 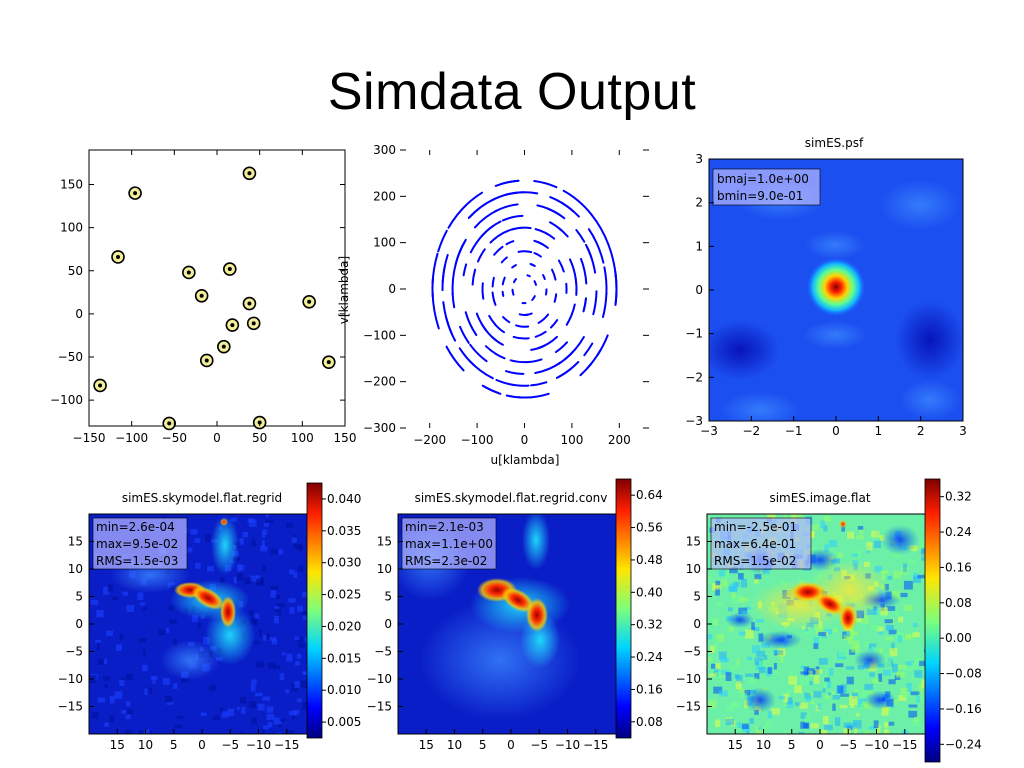 What do you see at coordinates (135, 527) in the screenshot?
I see `skymodel-annotation-min: min=2.6e-04` at bounding box center [135, 527].